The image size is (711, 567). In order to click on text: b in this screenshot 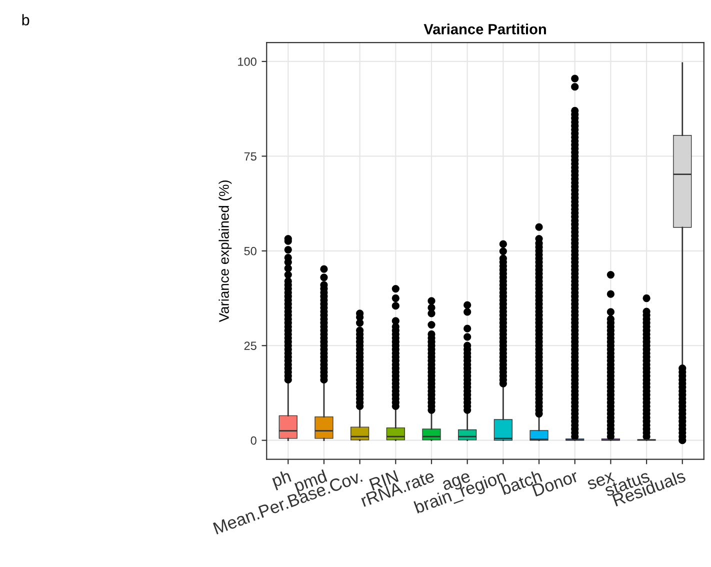, I will do `click(26, 20)`.